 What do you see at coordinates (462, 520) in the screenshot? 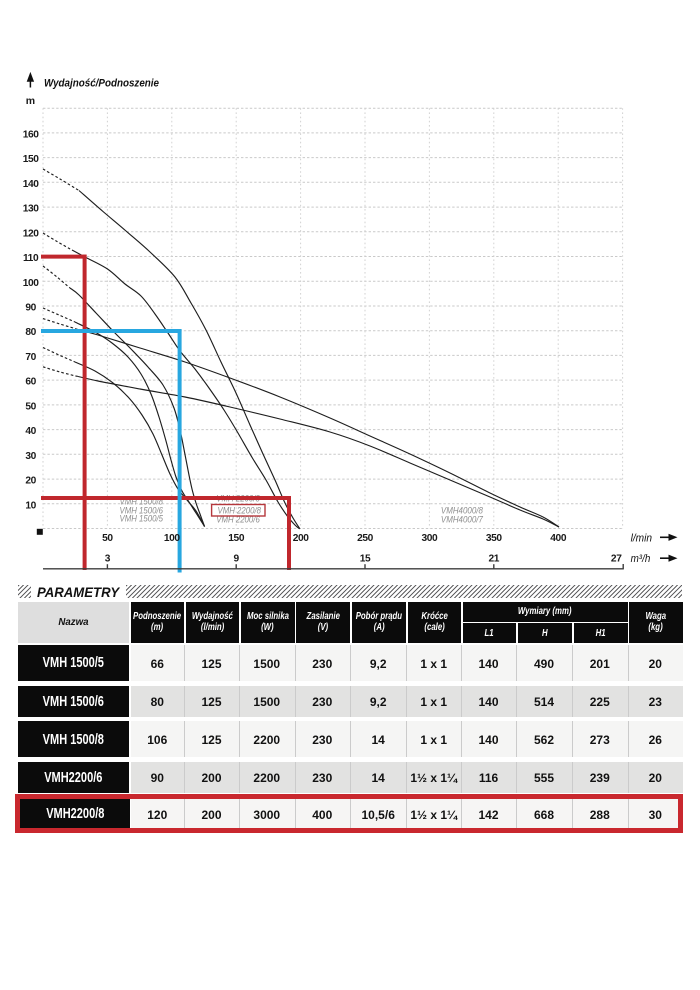
I see `svg-text: VMH4000/7` at bounding box center [462, 520].